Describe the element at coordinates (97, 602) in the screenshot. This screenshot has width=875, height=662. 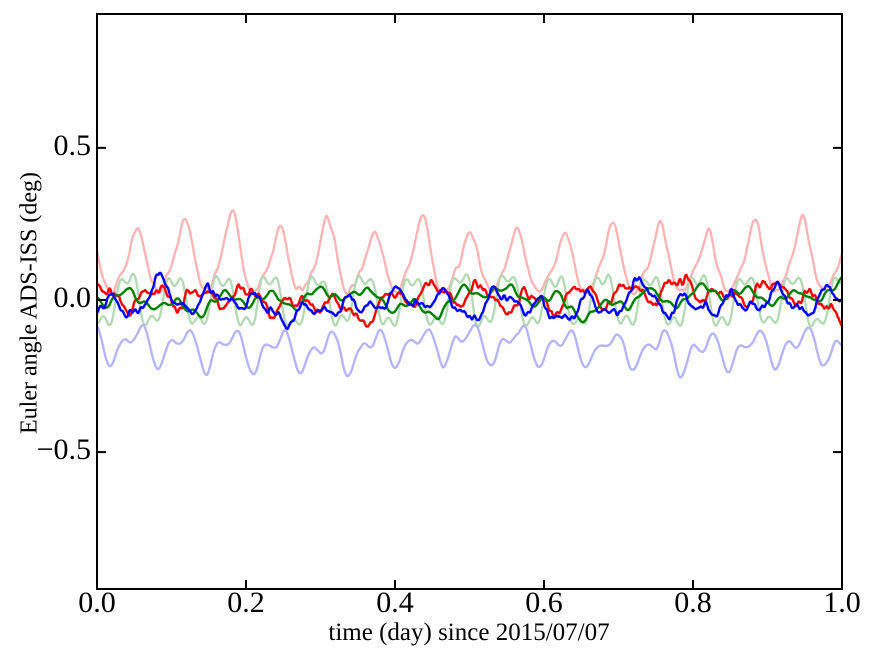
I see `x-tick-label: 0.0` at that location.